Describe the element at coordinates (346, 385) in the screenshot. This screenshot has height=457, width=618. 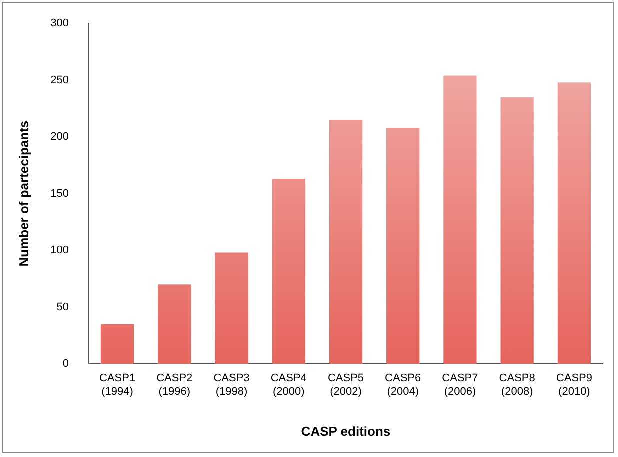
I see `x-tick-label: CASP5 (2002)` at that location.